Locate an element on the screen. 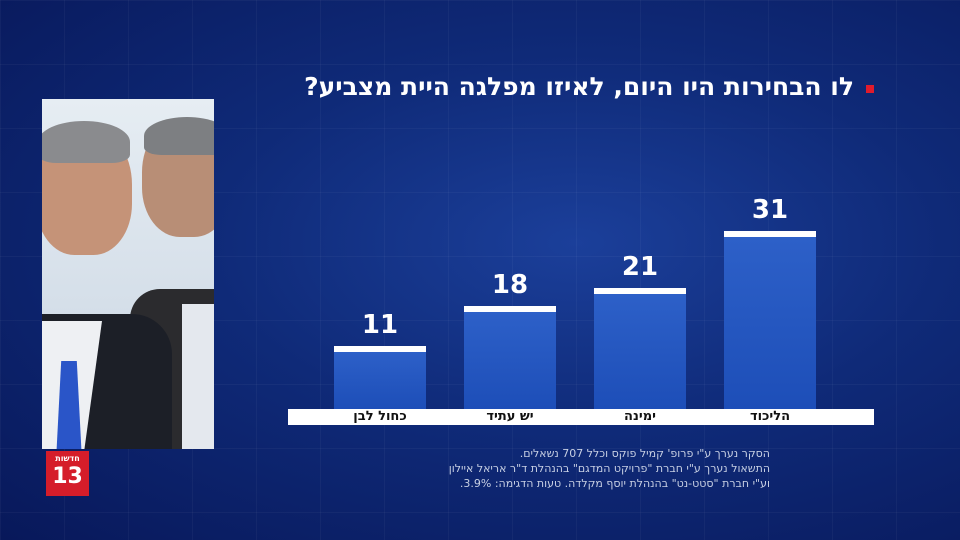 This screenshot has width=960, height=540. bar-value-label: 11 is located at coordinates (380, 325).